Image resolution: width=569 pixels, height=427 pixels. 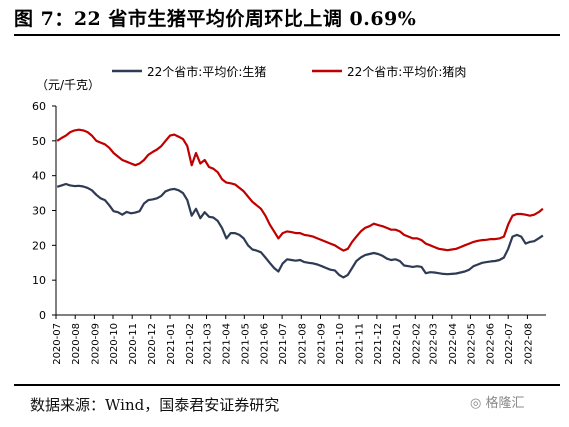 What do you see at coordinates (57, 344) in the screenshot?
I see `x-tick-label: 2020-07` at bounding box center [57, 344].